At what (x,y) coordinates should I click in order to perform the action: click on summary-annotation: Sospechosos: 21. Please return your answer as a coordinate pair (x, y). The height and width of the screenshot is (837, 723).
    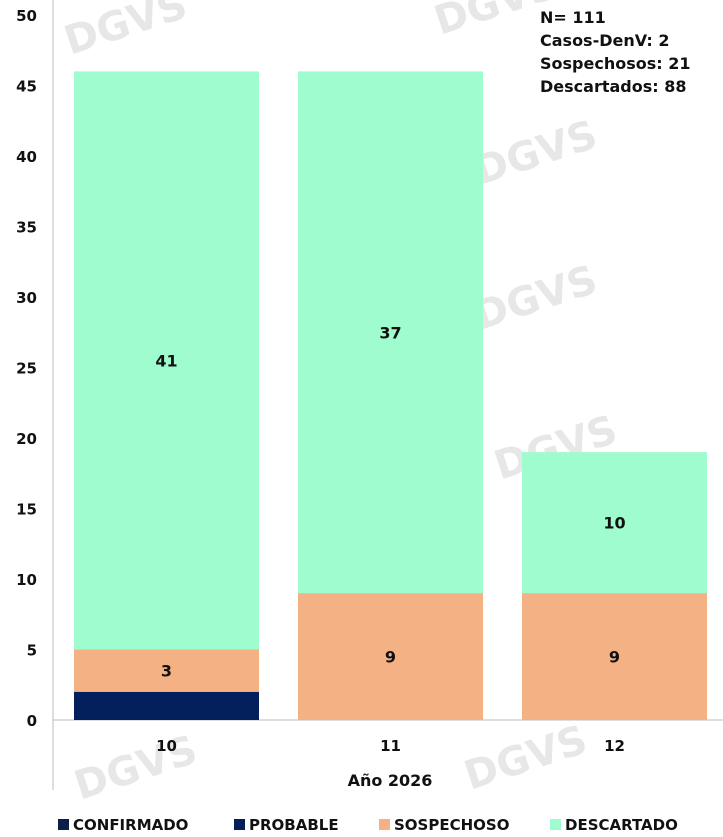
    Looking at the image, I should click on (615, 63).